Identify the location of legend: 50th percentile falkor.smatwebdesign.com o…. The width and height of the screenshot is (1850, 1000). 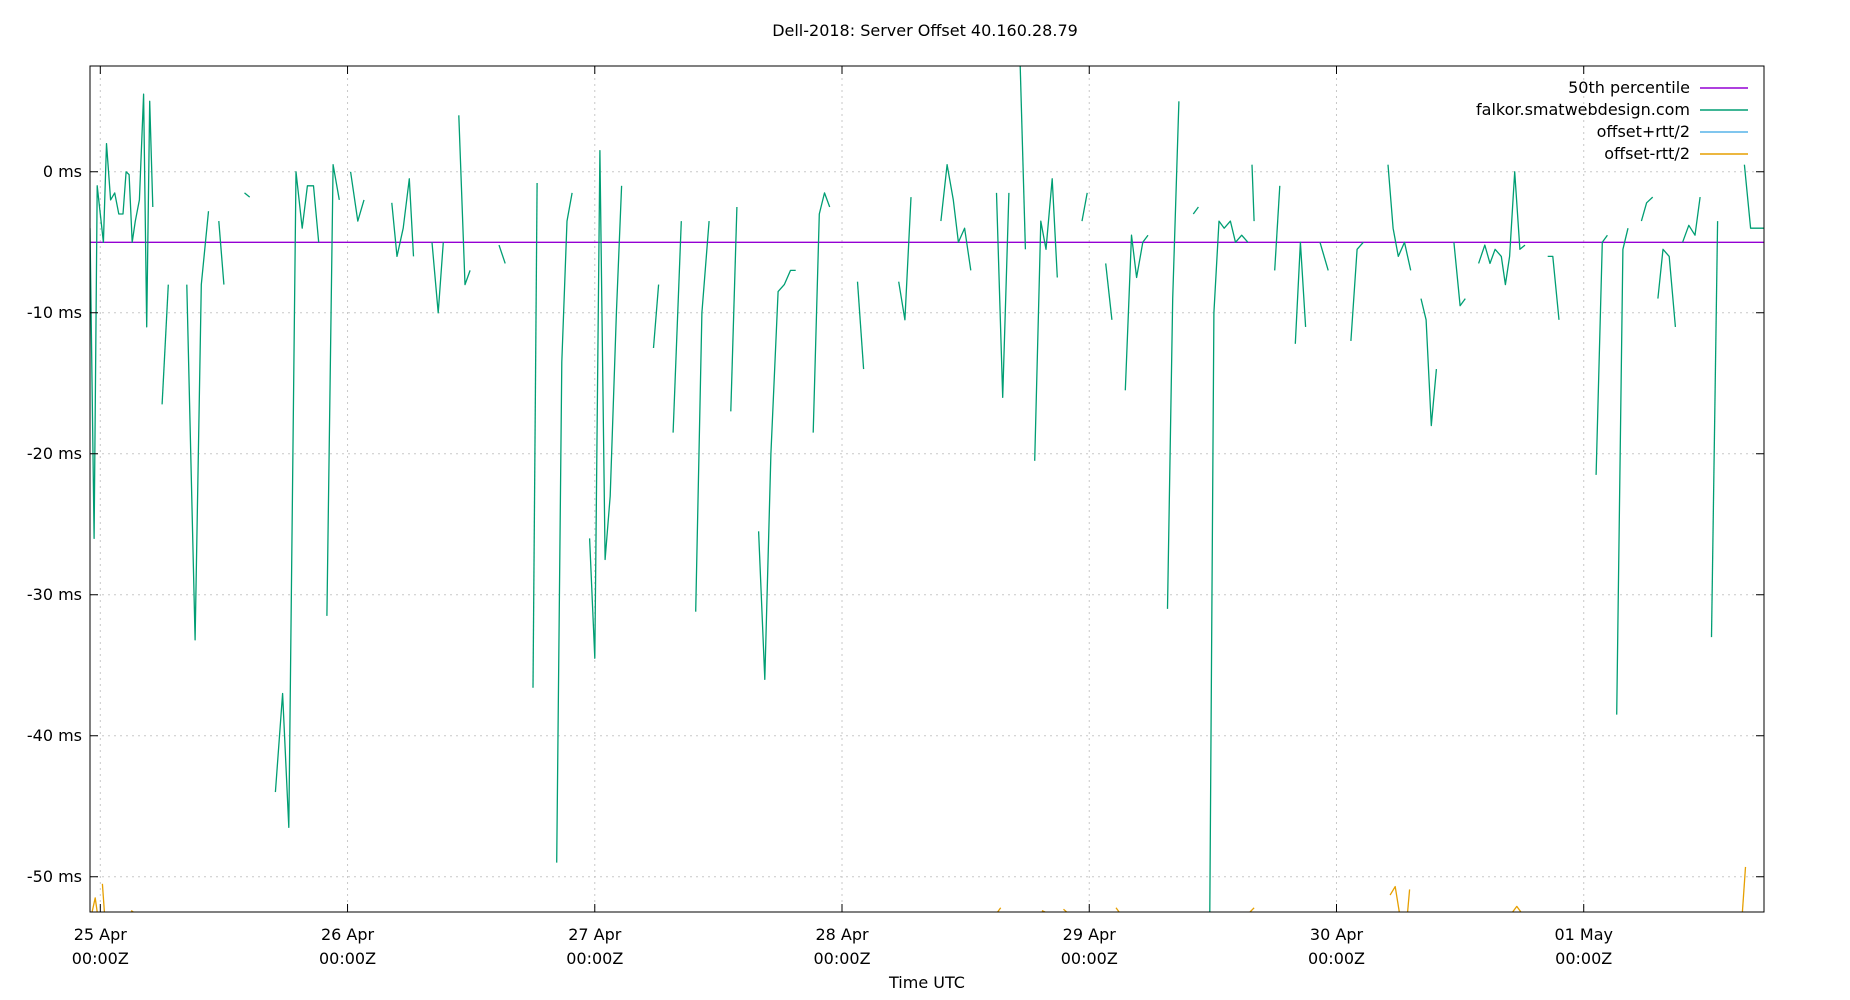
(1612, 120).